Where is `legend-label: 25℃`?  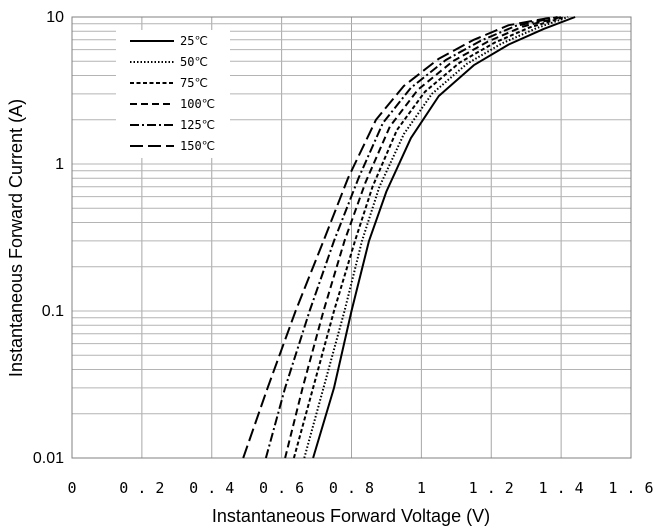 legend-label: 25℃ is located at coordinates (194, 41).